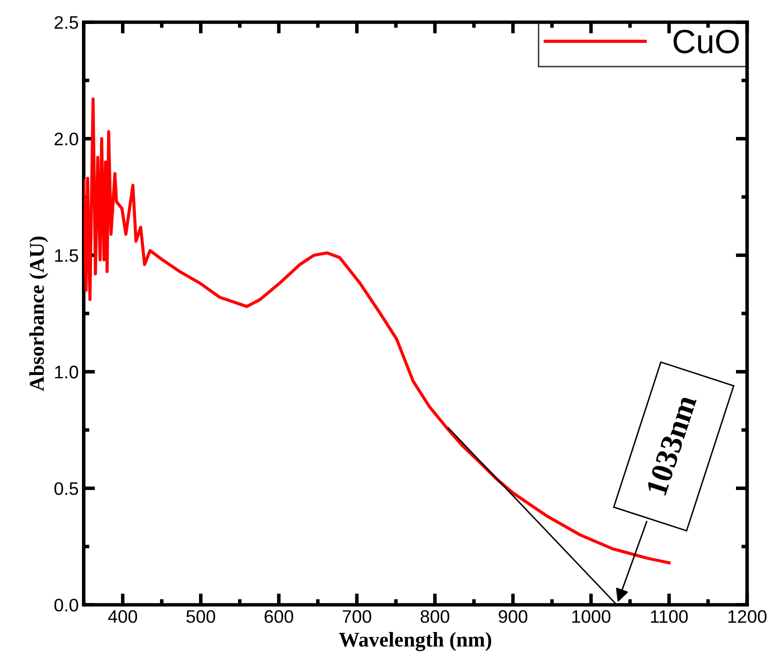  What do you see at coordinates (706, 42) in the screenshot?
I see `text: CuO` at bounding box center [706, 42].